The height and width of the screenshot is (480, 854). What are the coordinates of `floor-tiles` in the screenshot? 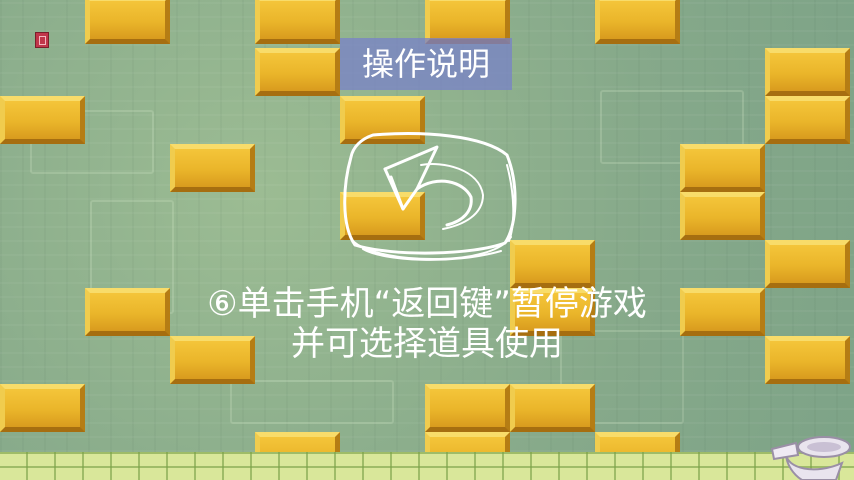 It's located at (427, 466).